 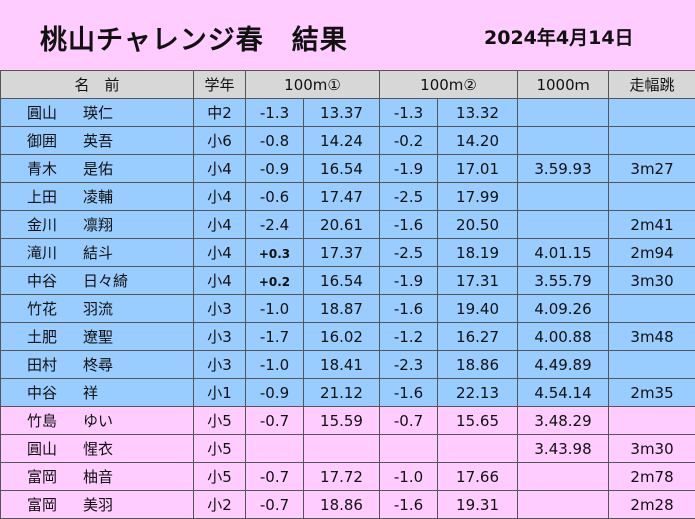 I want to click on time-100m-2: 14.20, so click(x=478, y=141).